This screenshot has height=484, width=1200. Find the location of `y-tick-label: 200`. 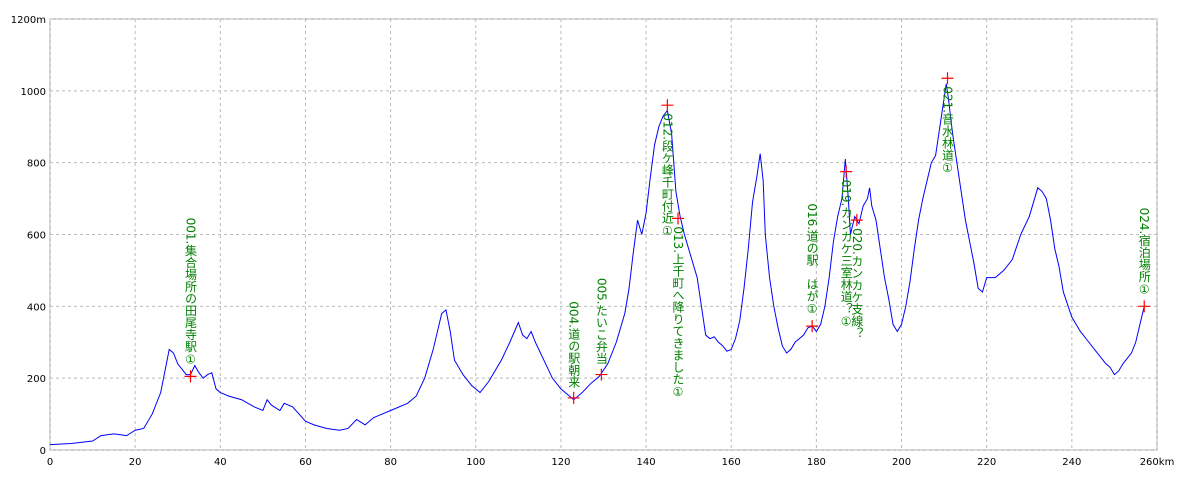

y-tick-label: 200 is located at coordinates (36, 379).